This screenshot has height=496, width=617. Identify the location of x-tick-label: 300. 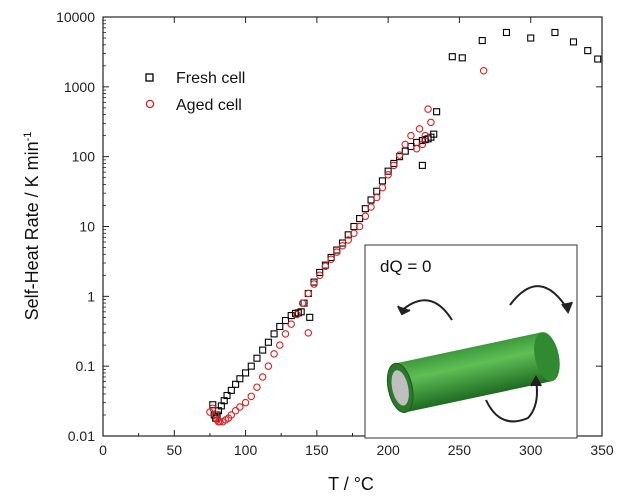
(531, 450).